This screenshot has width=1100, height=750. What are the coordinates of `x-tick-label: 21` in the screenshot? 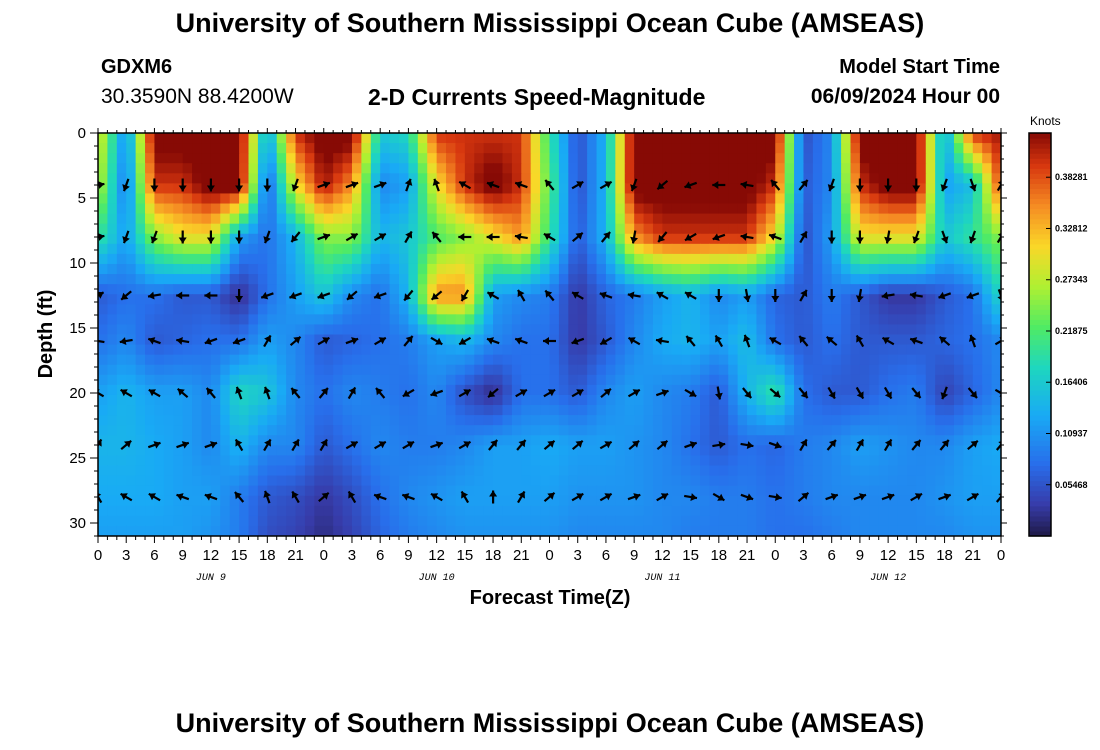 It's located at (295, 555).